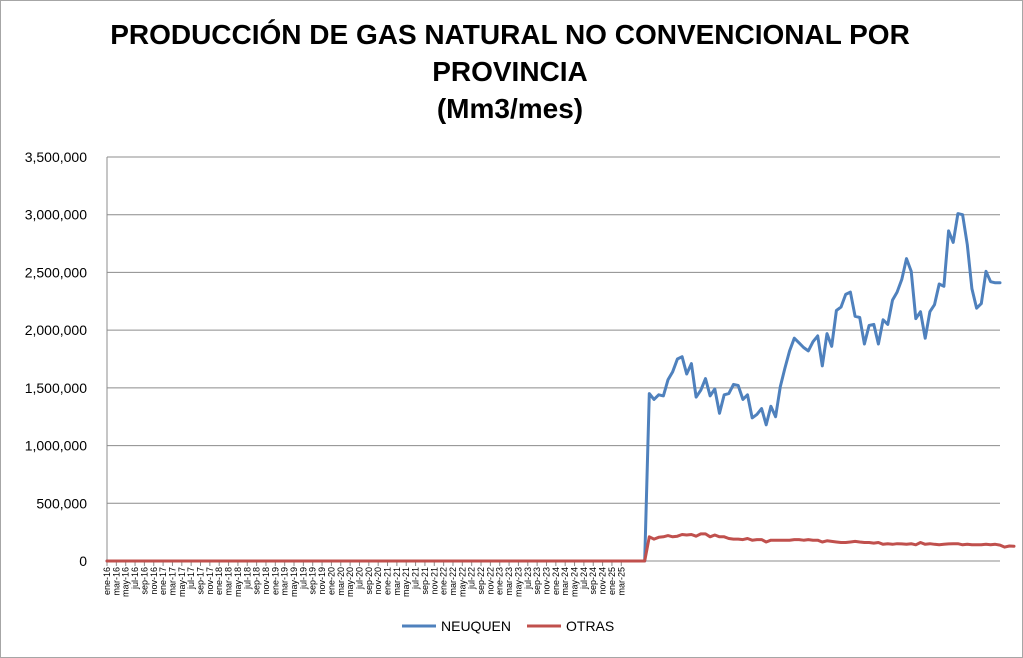 The image size is (1023, 658). Describe the element at coordinates (56, 272) in the screenshot. I see `y-tick-label: 2,500,000` at that location.